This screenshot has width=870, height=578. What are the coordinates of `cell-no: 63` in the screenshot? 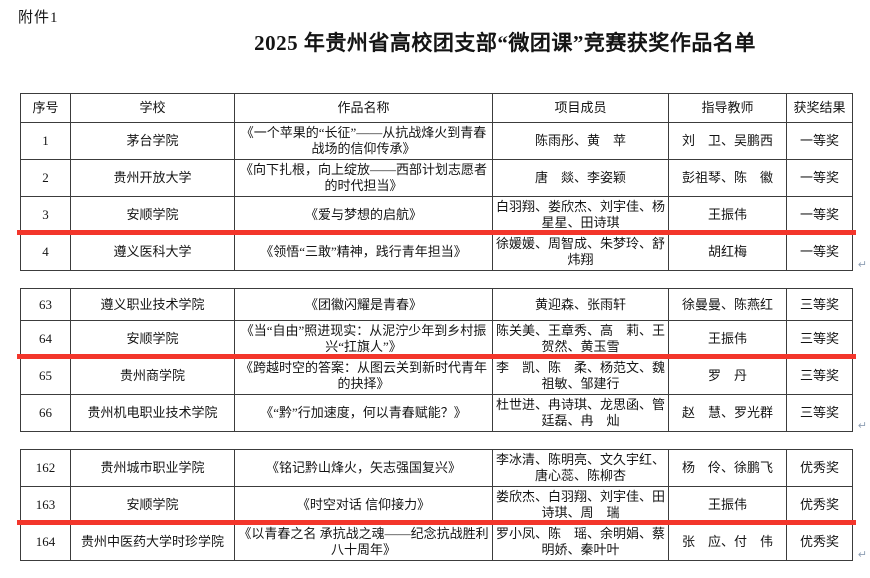 It's located at (45, 304).